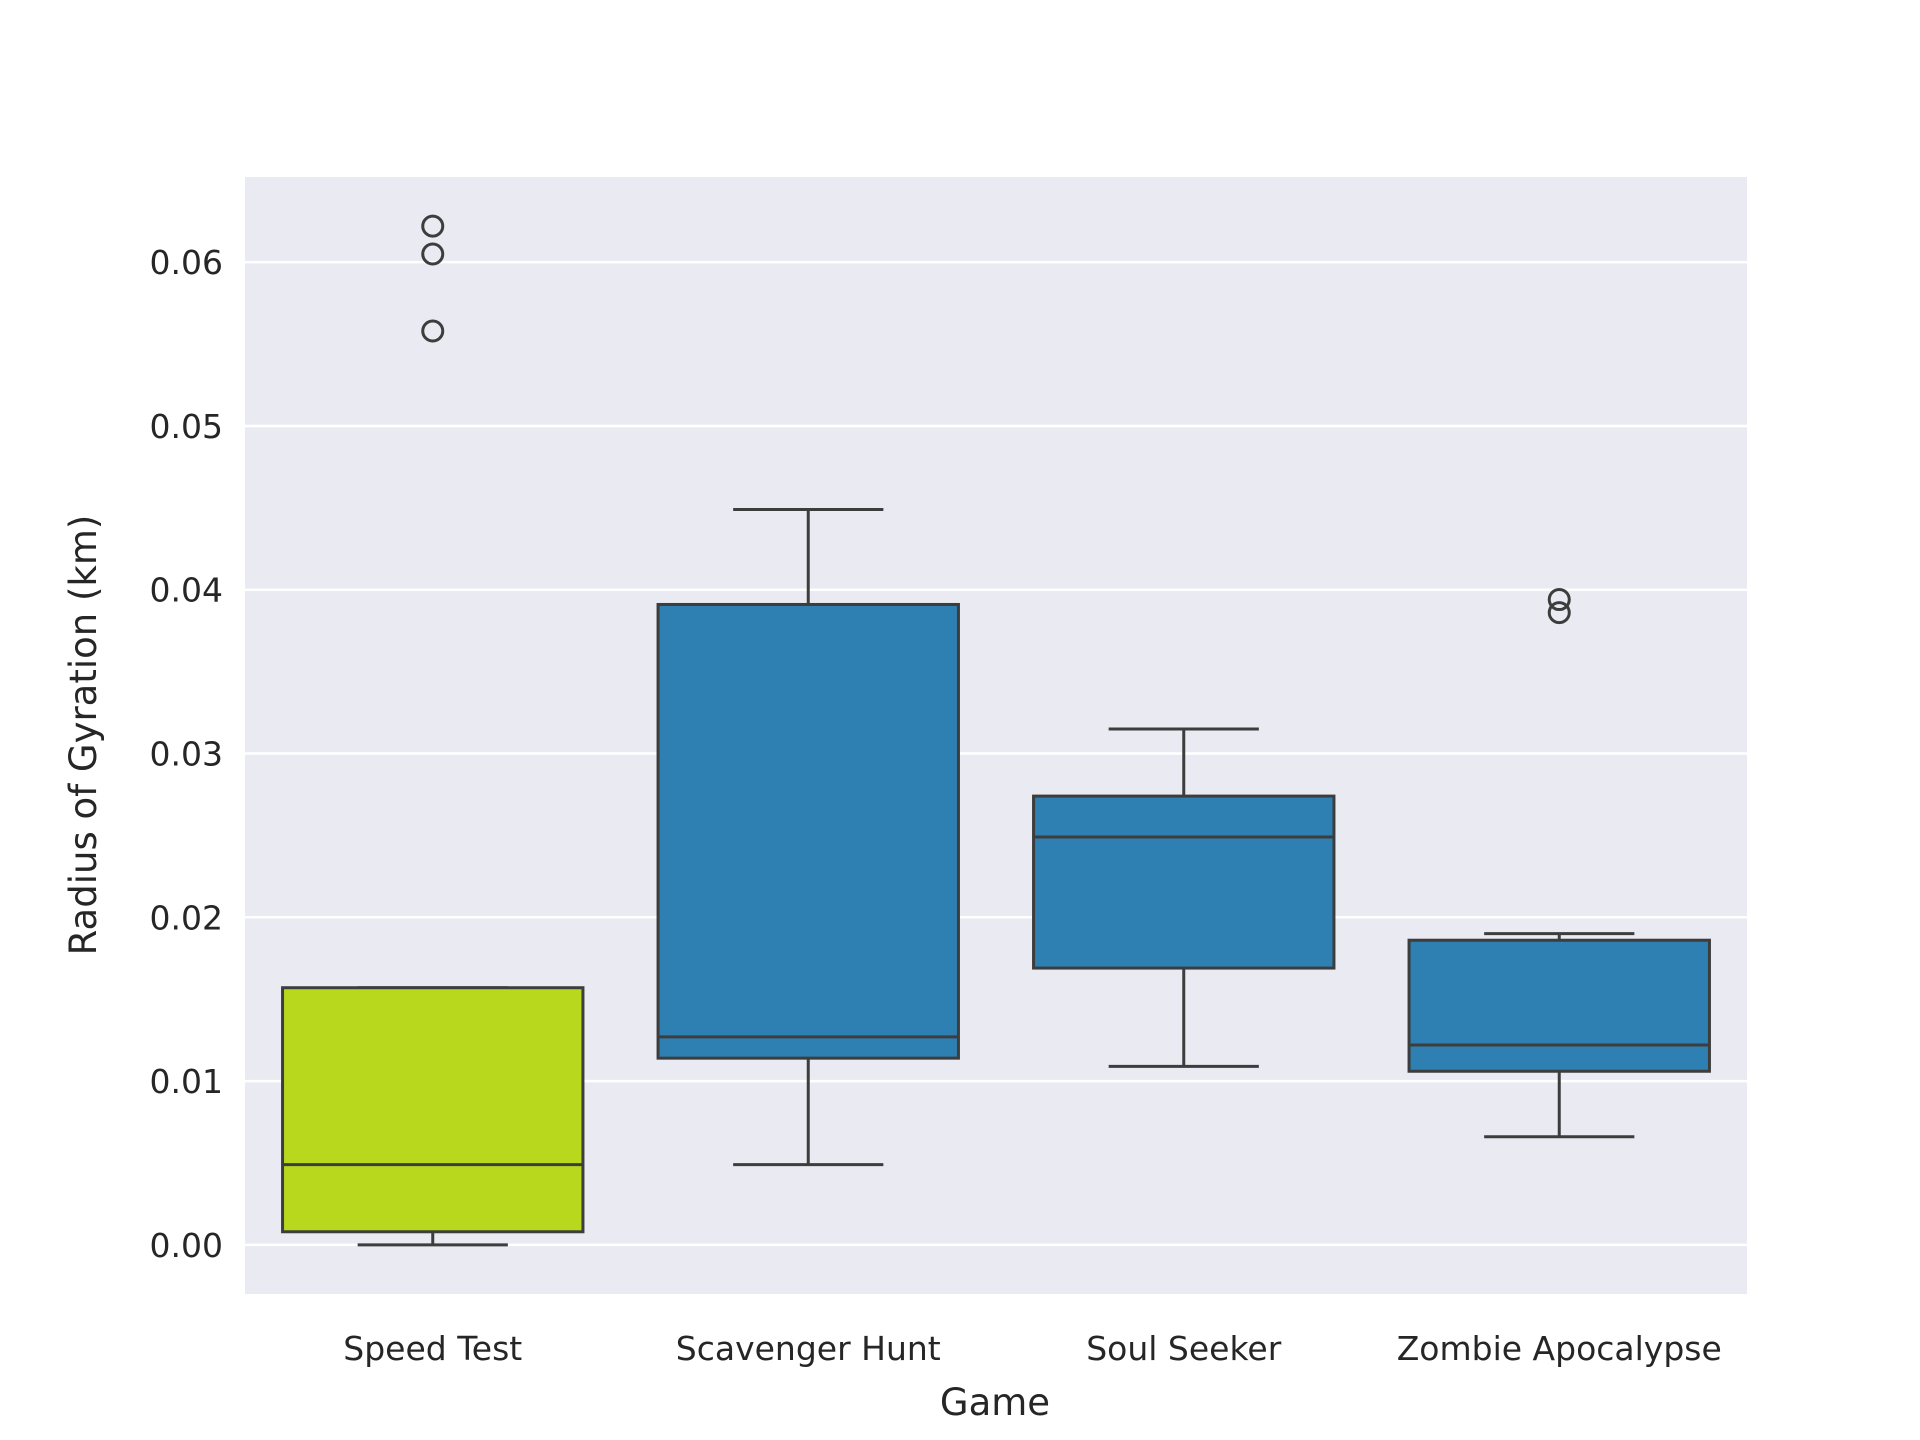  What do you see at coordinates (186, 917) in the screenshot?
I see `y-tick-label: 0.02` at bounding box center [186, 917].